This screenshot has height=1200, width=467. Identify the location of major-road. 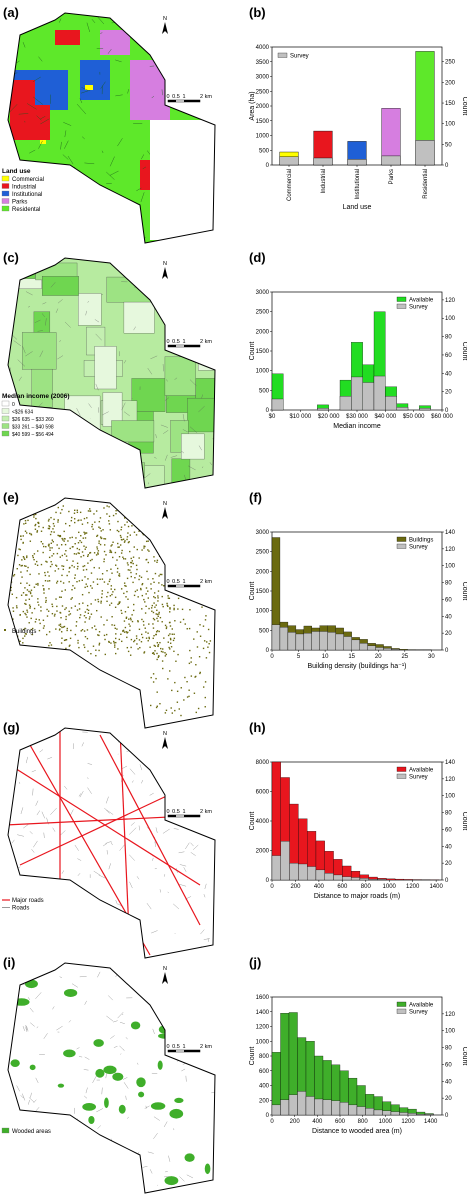
(150, 830).